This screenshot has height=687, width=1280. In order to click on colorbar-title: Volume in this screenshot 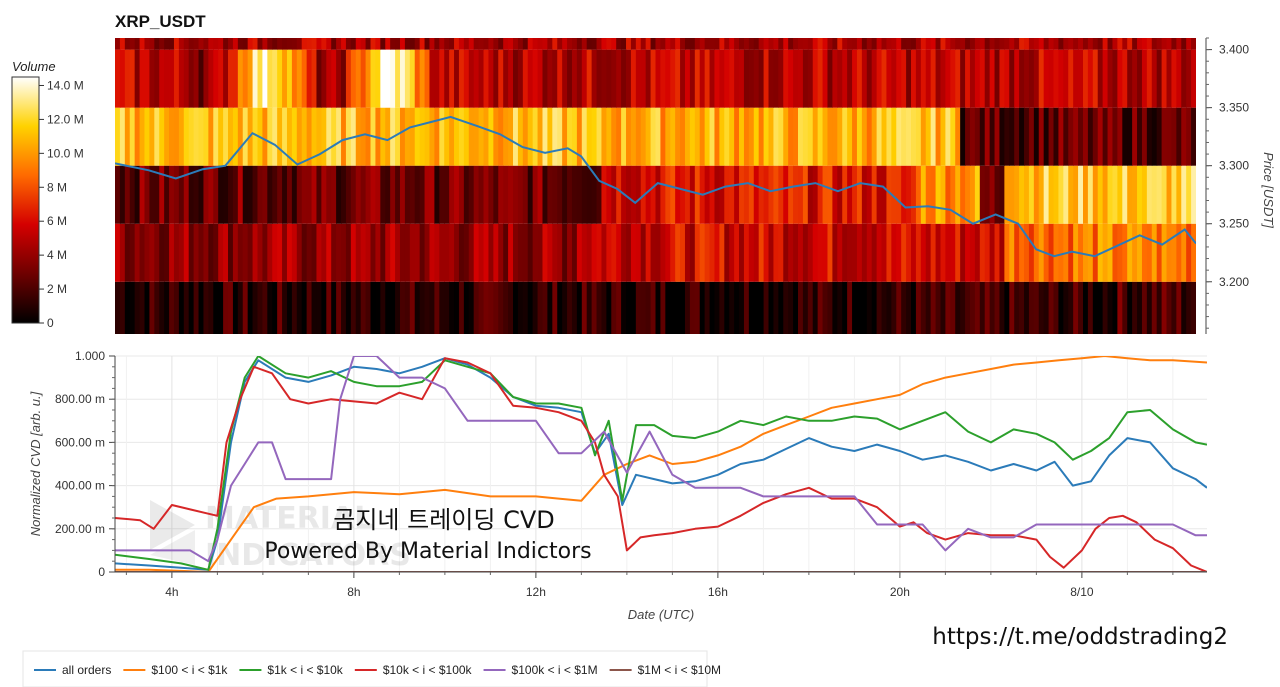, I will do `click(34, 66)`.